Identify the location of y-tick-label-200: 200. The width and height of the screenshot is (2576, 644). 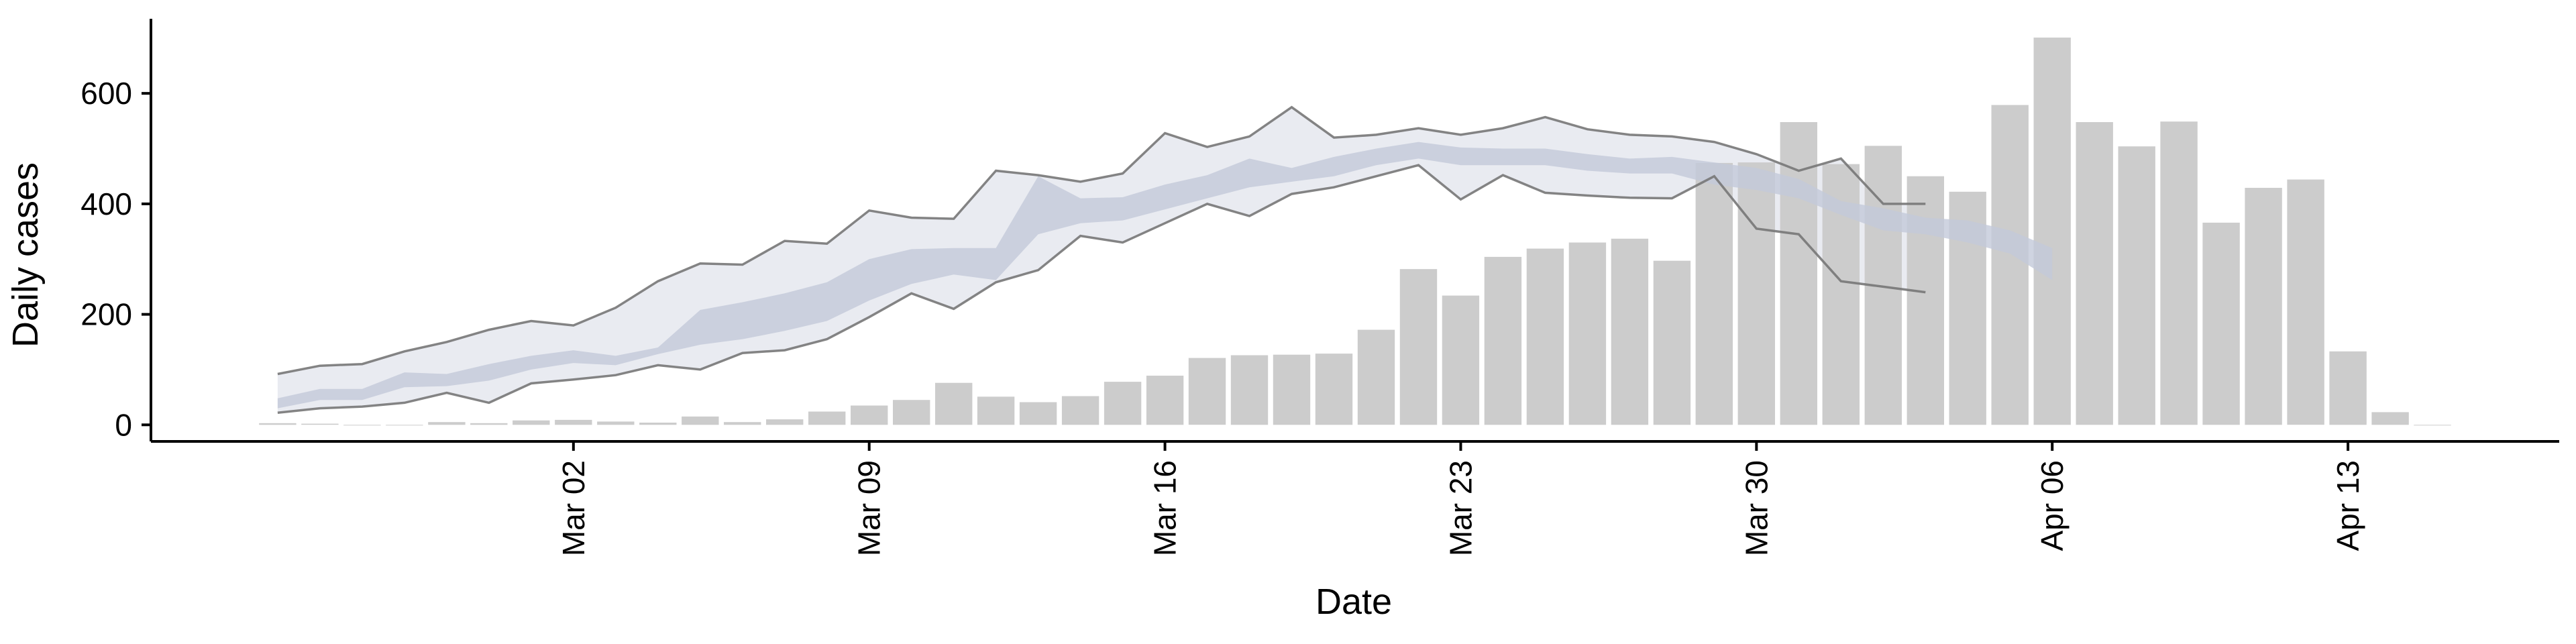
(106, 314).